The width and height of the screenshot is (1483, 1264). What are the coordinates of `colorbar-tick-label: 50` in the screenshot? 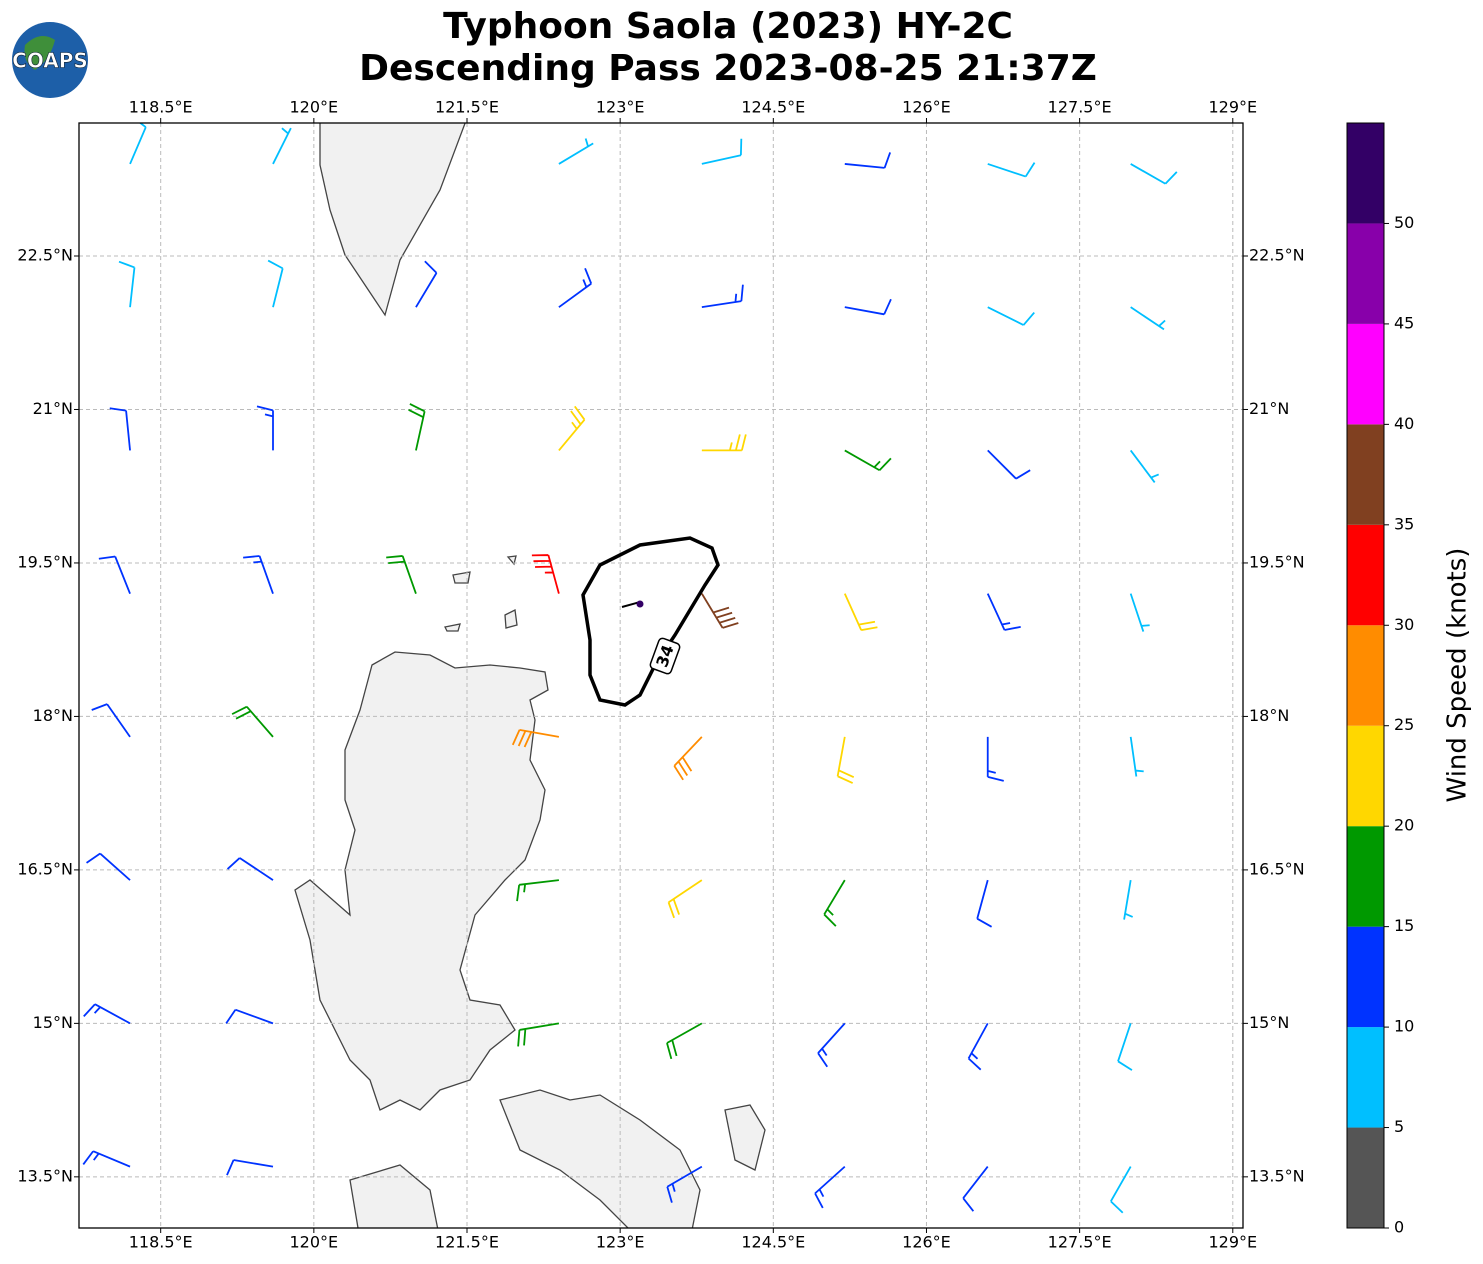 It's located at (1404, 222).